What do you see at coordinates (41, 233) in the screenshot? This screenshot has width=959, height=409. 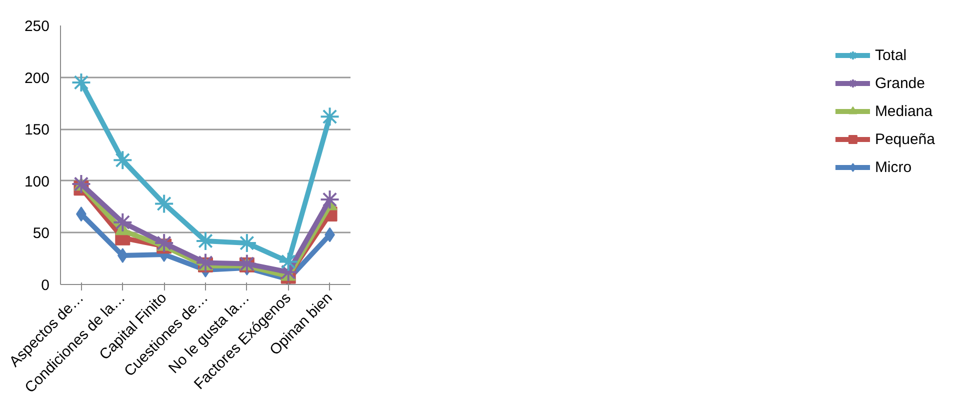 I see `y-tick-label: 50` at bounding box center [41, 233].